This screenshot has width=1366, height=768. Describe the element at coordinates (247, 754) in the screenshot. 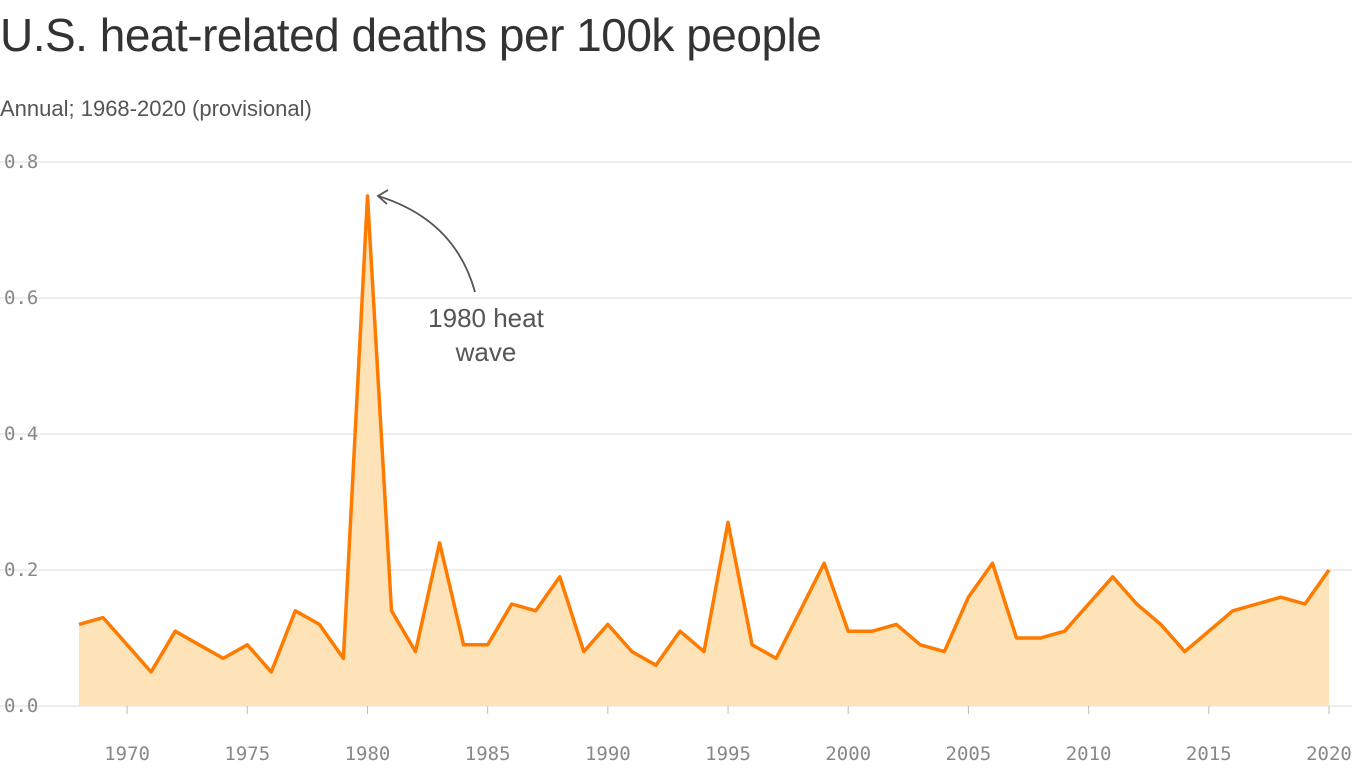

I see `x-tick-label: 1975` at that location.